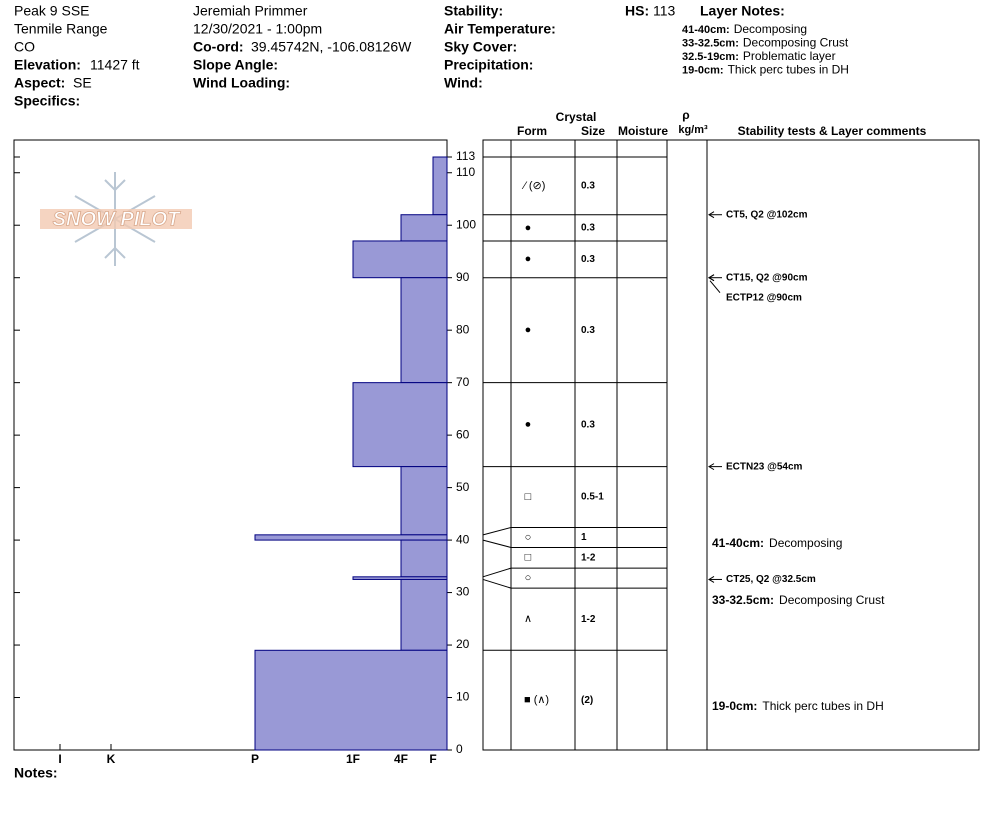  I want to click on notes-label: Notes:, so click(36, 773).